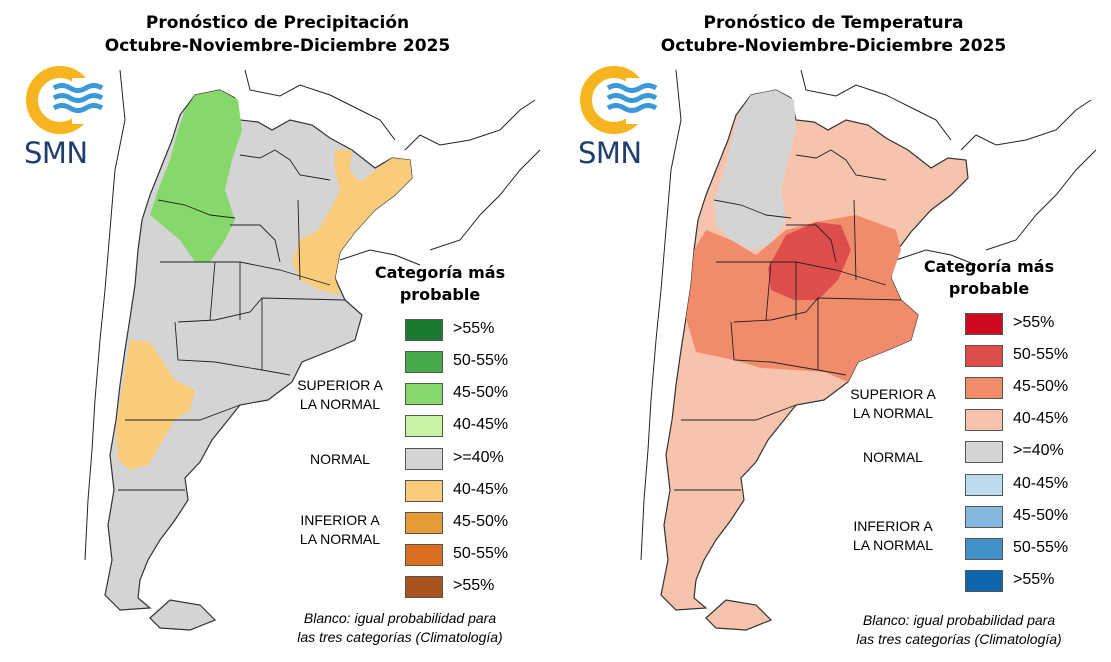 The width and height of the screenshot is (1111, 662). Describe the element at coordinates (277, 46) in the screenshot. I see `precipitation-title-line2: Octubre-Noviembre-Diciembre 2025` at that location.